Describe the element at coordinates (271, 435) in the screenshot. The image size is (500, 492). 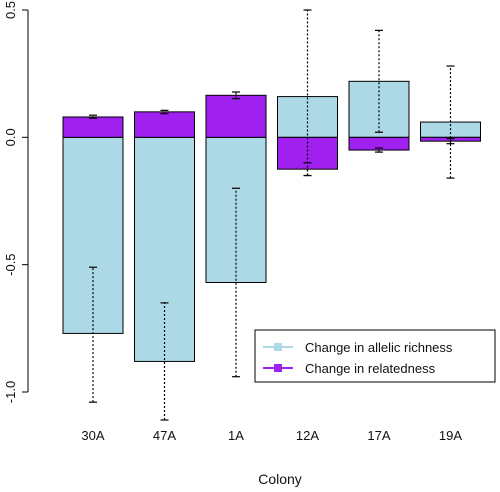
I see `x-tick-labels: 30A 47A 1A 12A 17A 19A` at that location.